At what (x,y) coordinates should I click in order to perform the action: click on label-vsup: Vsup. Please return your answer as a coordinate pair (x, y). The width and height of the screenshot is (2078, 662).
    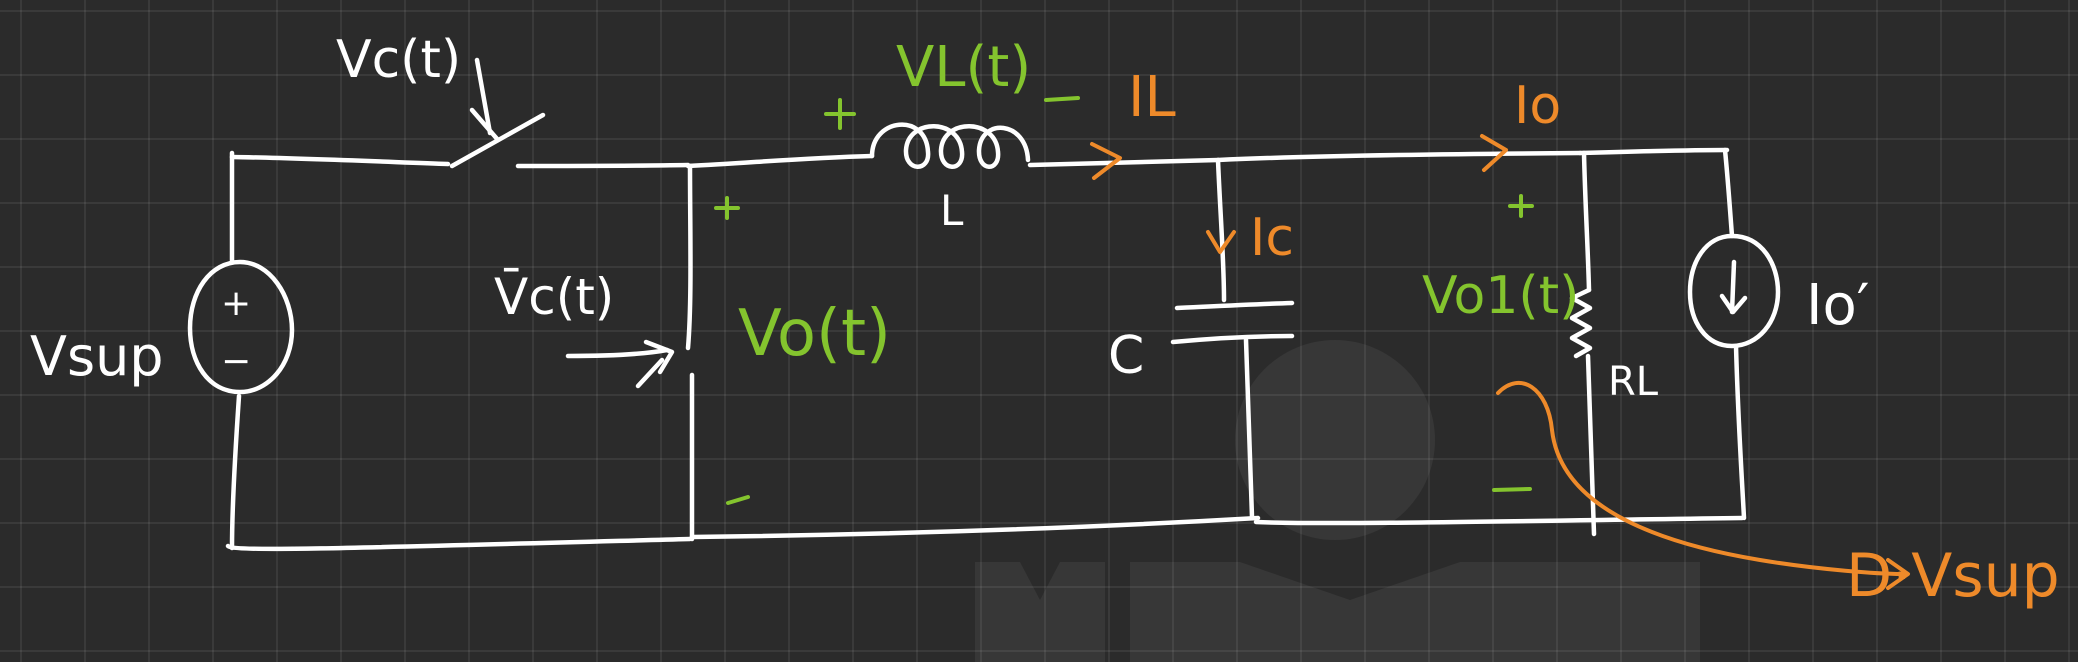
    Looking at the image, I should click on (97, 356).